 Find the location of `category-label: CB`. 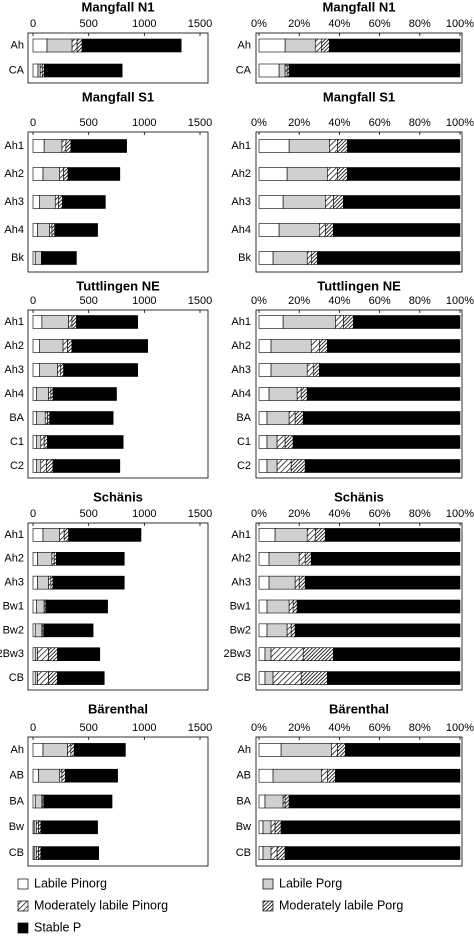

category-label: CB is located at coordinates (243, 678).